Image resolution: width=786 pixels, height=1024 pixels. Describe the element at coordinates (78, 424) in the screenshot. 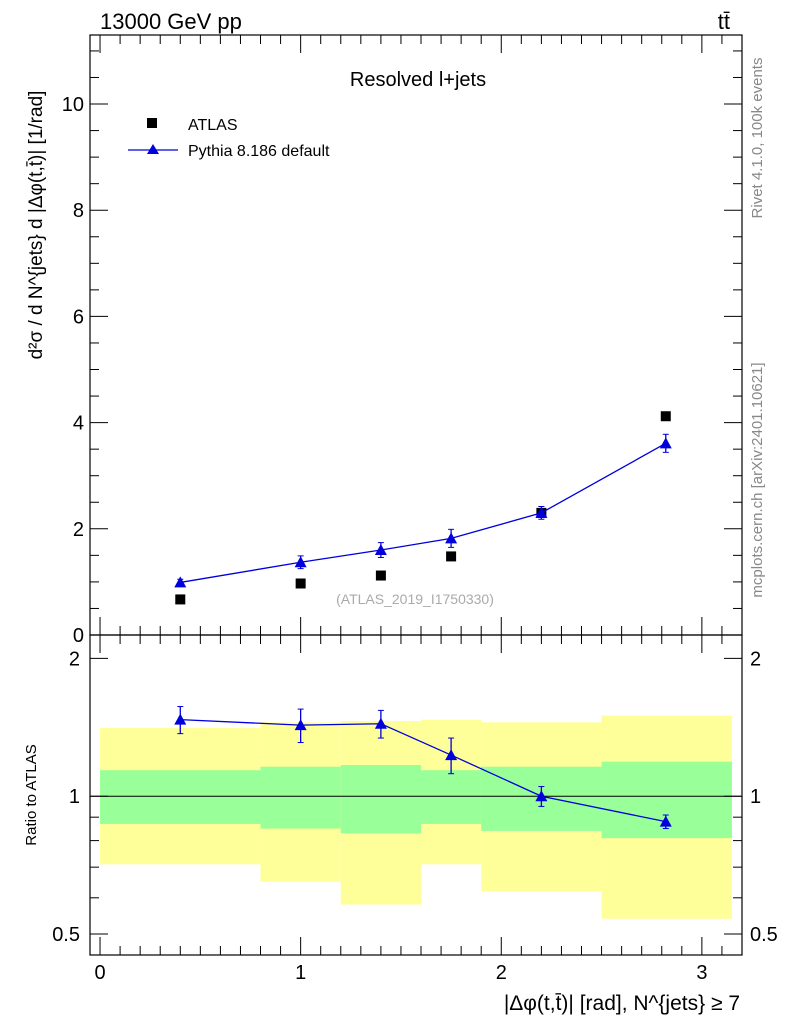

I see `main-y-tick-label: 4` at that location.